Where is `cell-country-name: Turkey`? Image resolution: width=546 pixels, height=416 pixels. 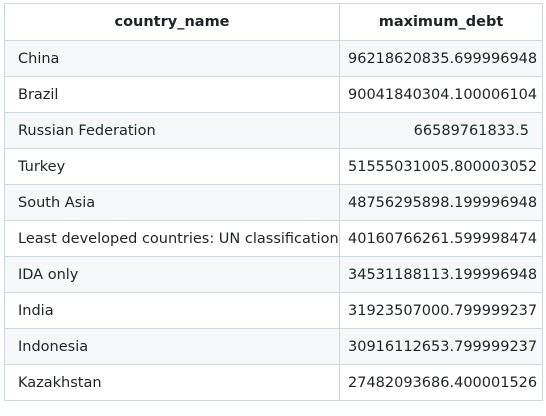 cell-country-name: Turkey is located at coordinates (172, 166).